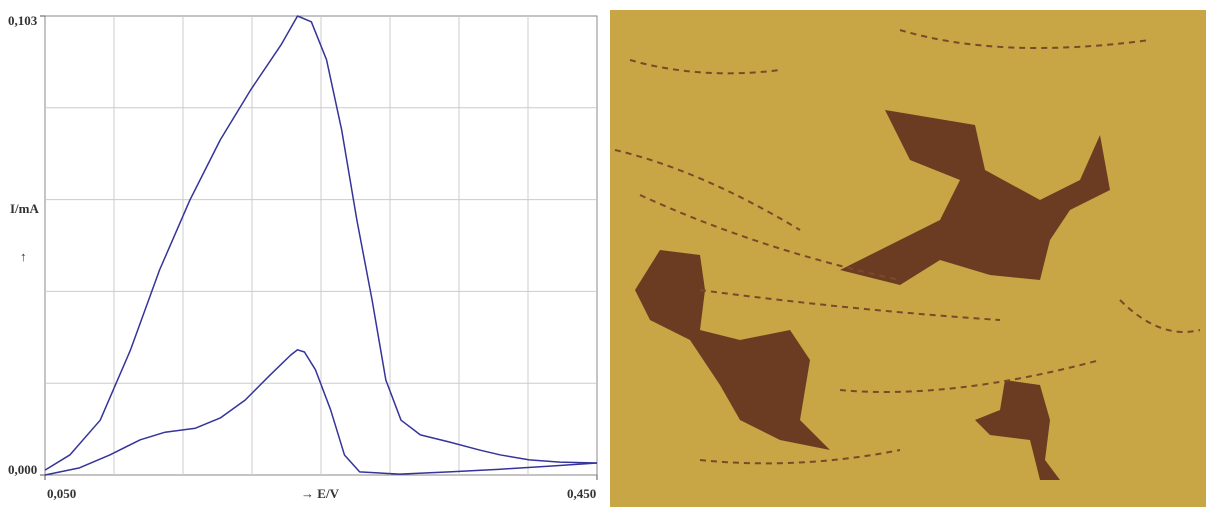 The width and height of the screenshot is (1206, 507). What do you see at coordinates (321, 412) in the screenshot?
I see `line-series` at bounding box center [321, 412].